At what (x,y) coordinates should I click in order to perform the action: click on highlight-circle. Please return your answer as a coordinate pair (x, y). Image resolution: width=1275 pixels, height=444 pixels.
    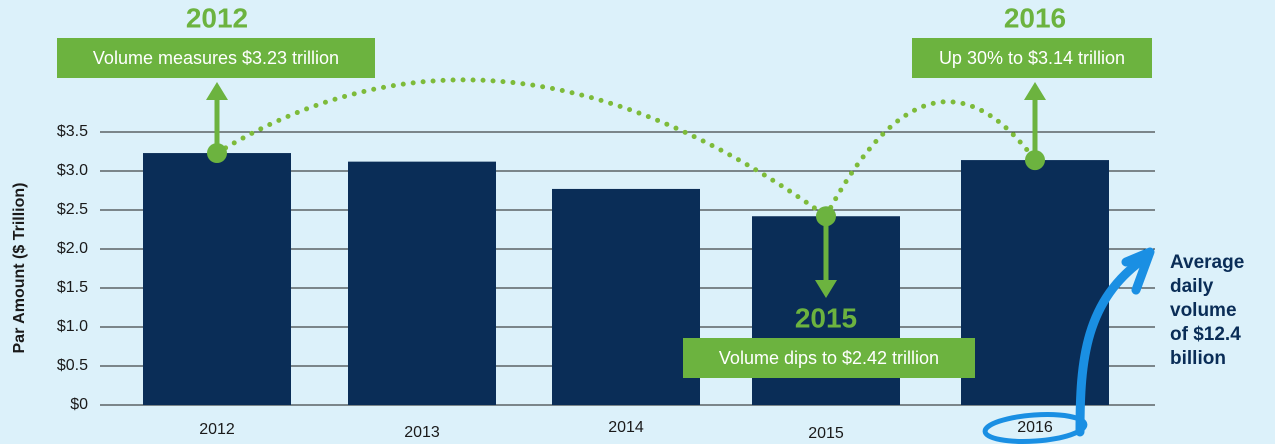
    Looking at the image, I should click on (1035, 428).